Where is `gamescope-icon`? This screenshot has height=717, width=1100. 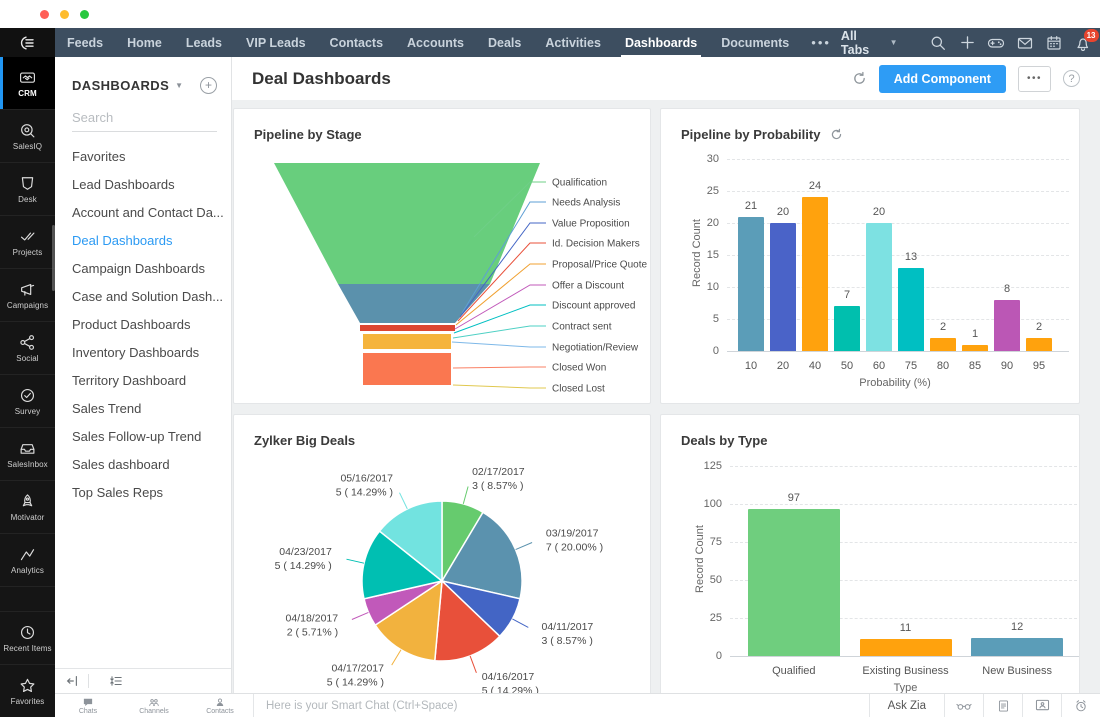 gamescope-icon is located at coordinates (996, 42).